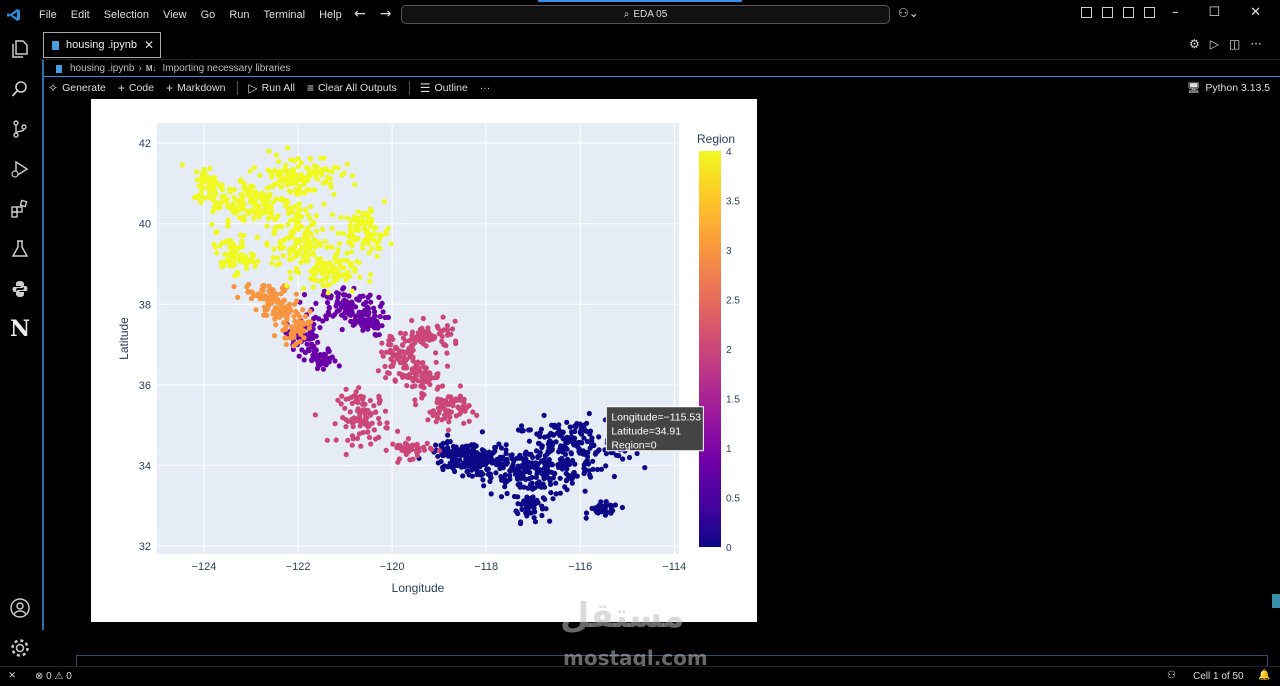  Describe the element at coordinates (80, 15) in the screenshot. I see `menu-edit: Edit` at that location.